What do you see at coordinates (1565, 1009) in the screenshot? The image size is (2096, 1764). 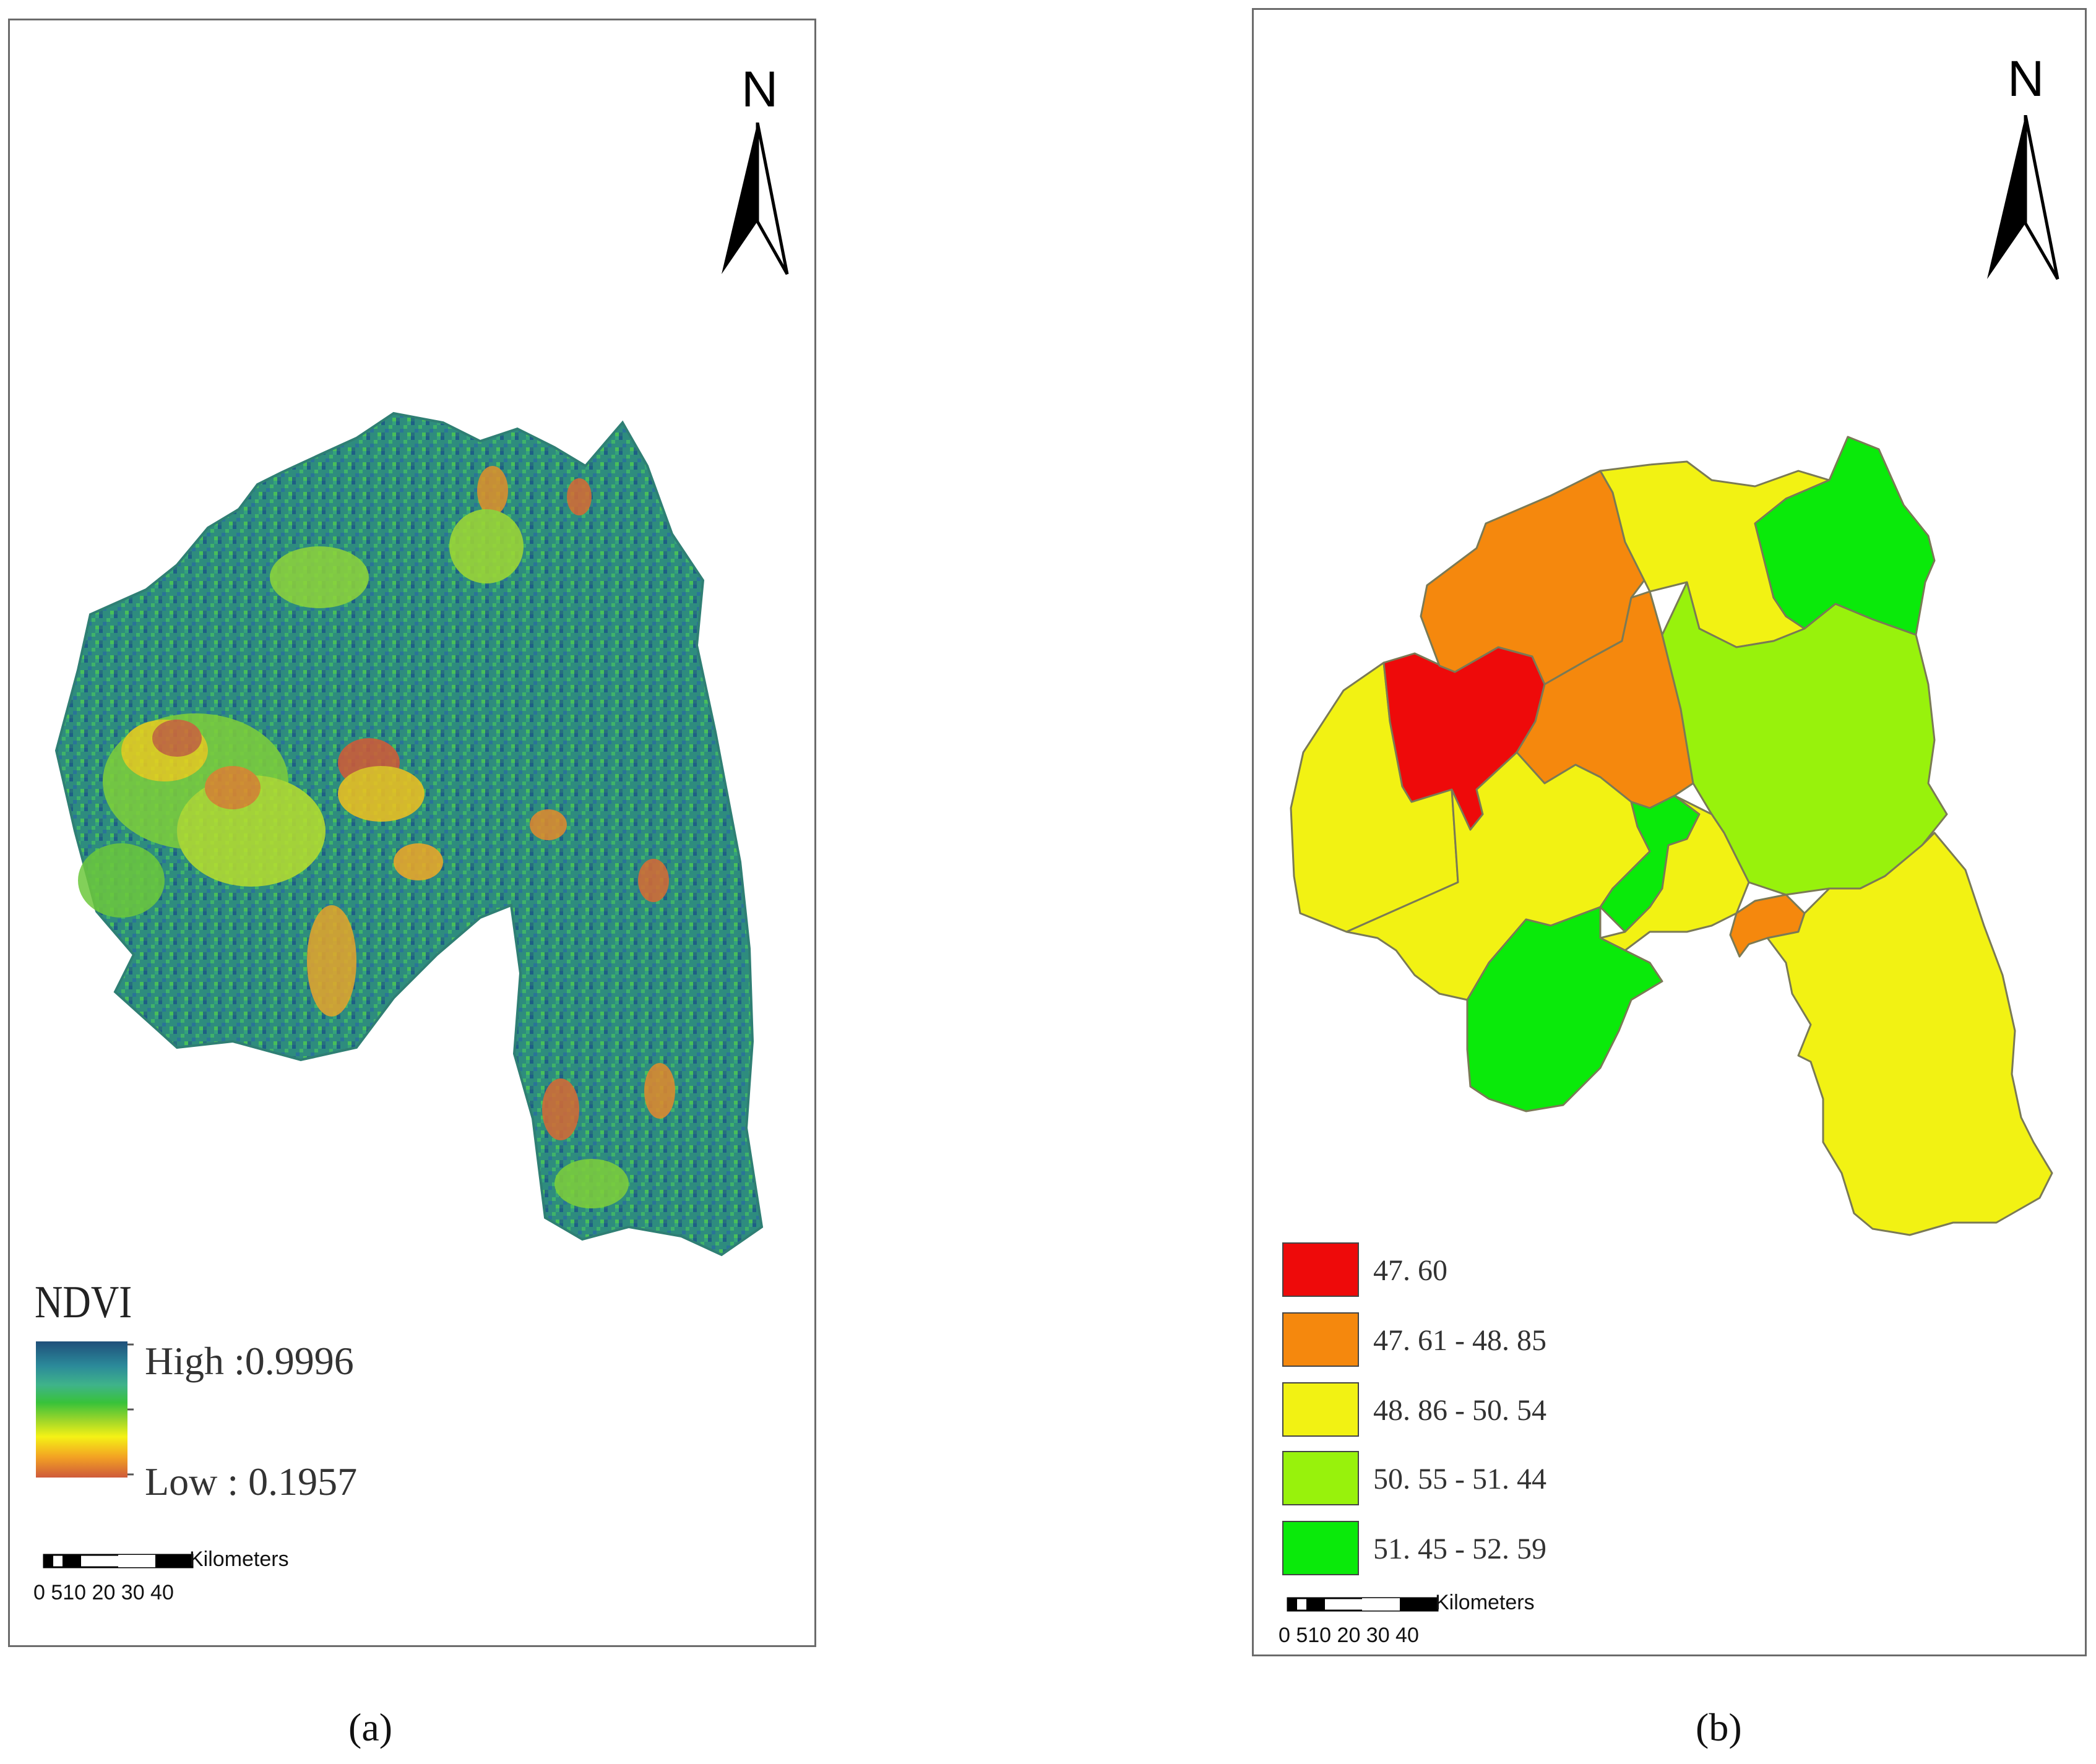 I see `district-south` at bounding box center [1565, 1009].